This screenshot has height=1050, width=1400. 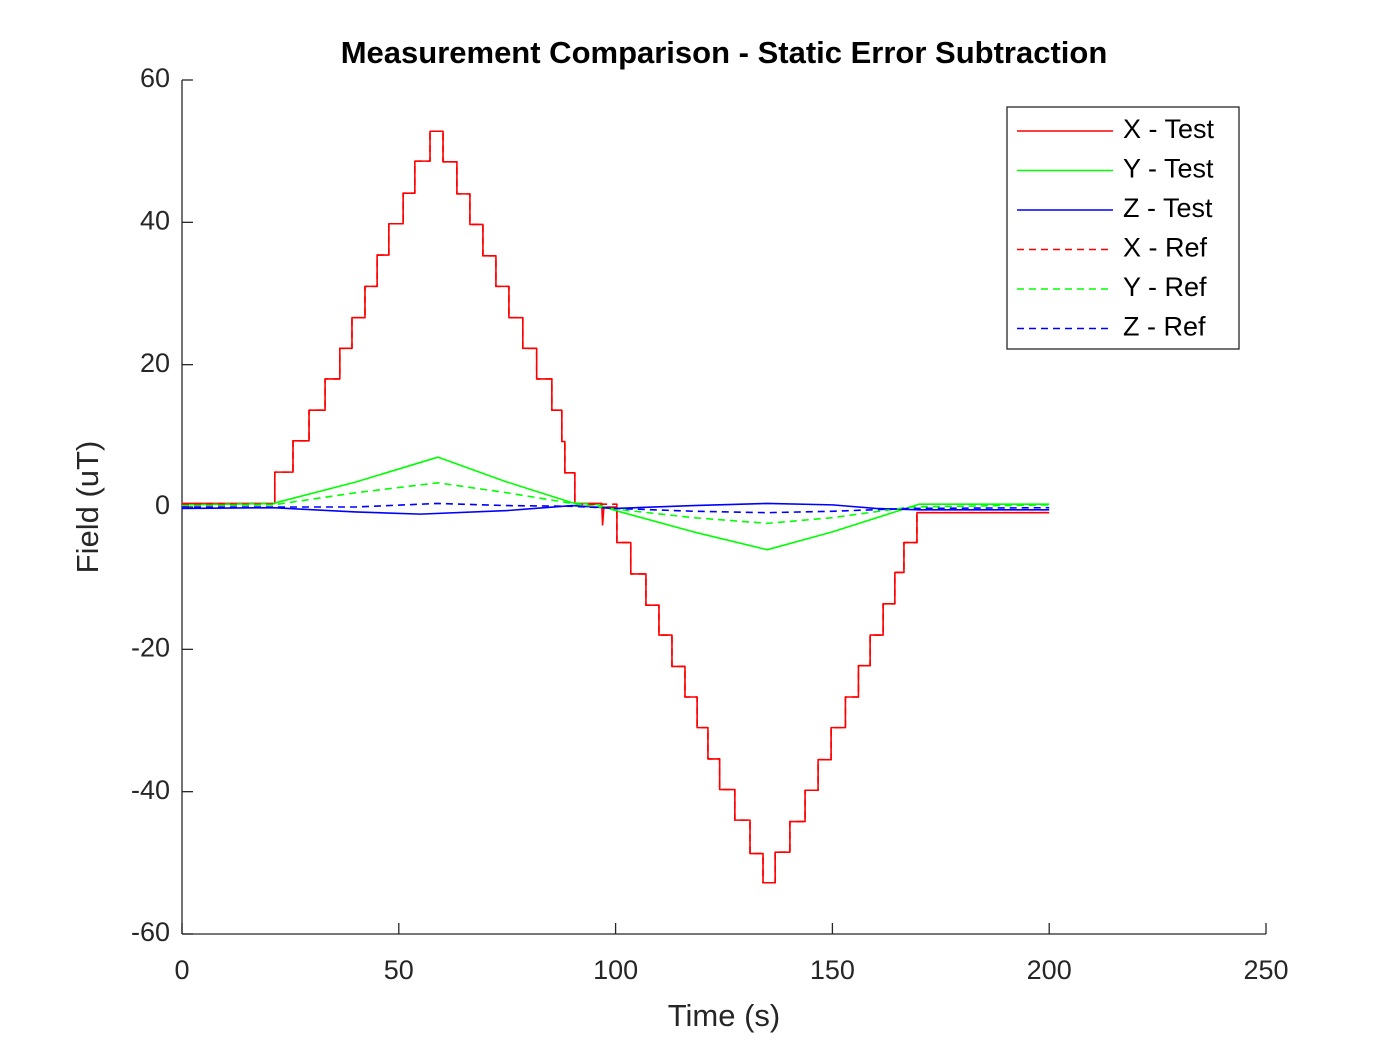 What do you see at coordinates (150, 647) in the screenshot?
I see `y-tick-label: -20` at bounding box center [150, 647].